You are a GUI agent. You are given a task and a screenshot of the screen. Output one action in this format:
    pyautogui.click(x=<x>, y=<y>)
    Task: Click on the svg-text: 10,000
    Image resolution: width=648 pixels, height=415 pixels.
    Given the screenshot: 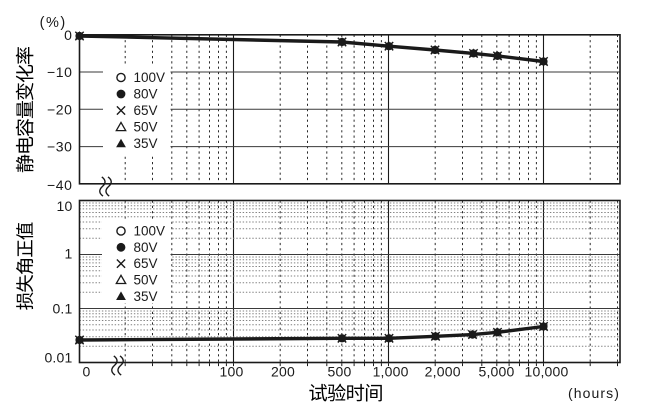 What is the action you would take?
    pyautogui.click(x=546, y=372)
    